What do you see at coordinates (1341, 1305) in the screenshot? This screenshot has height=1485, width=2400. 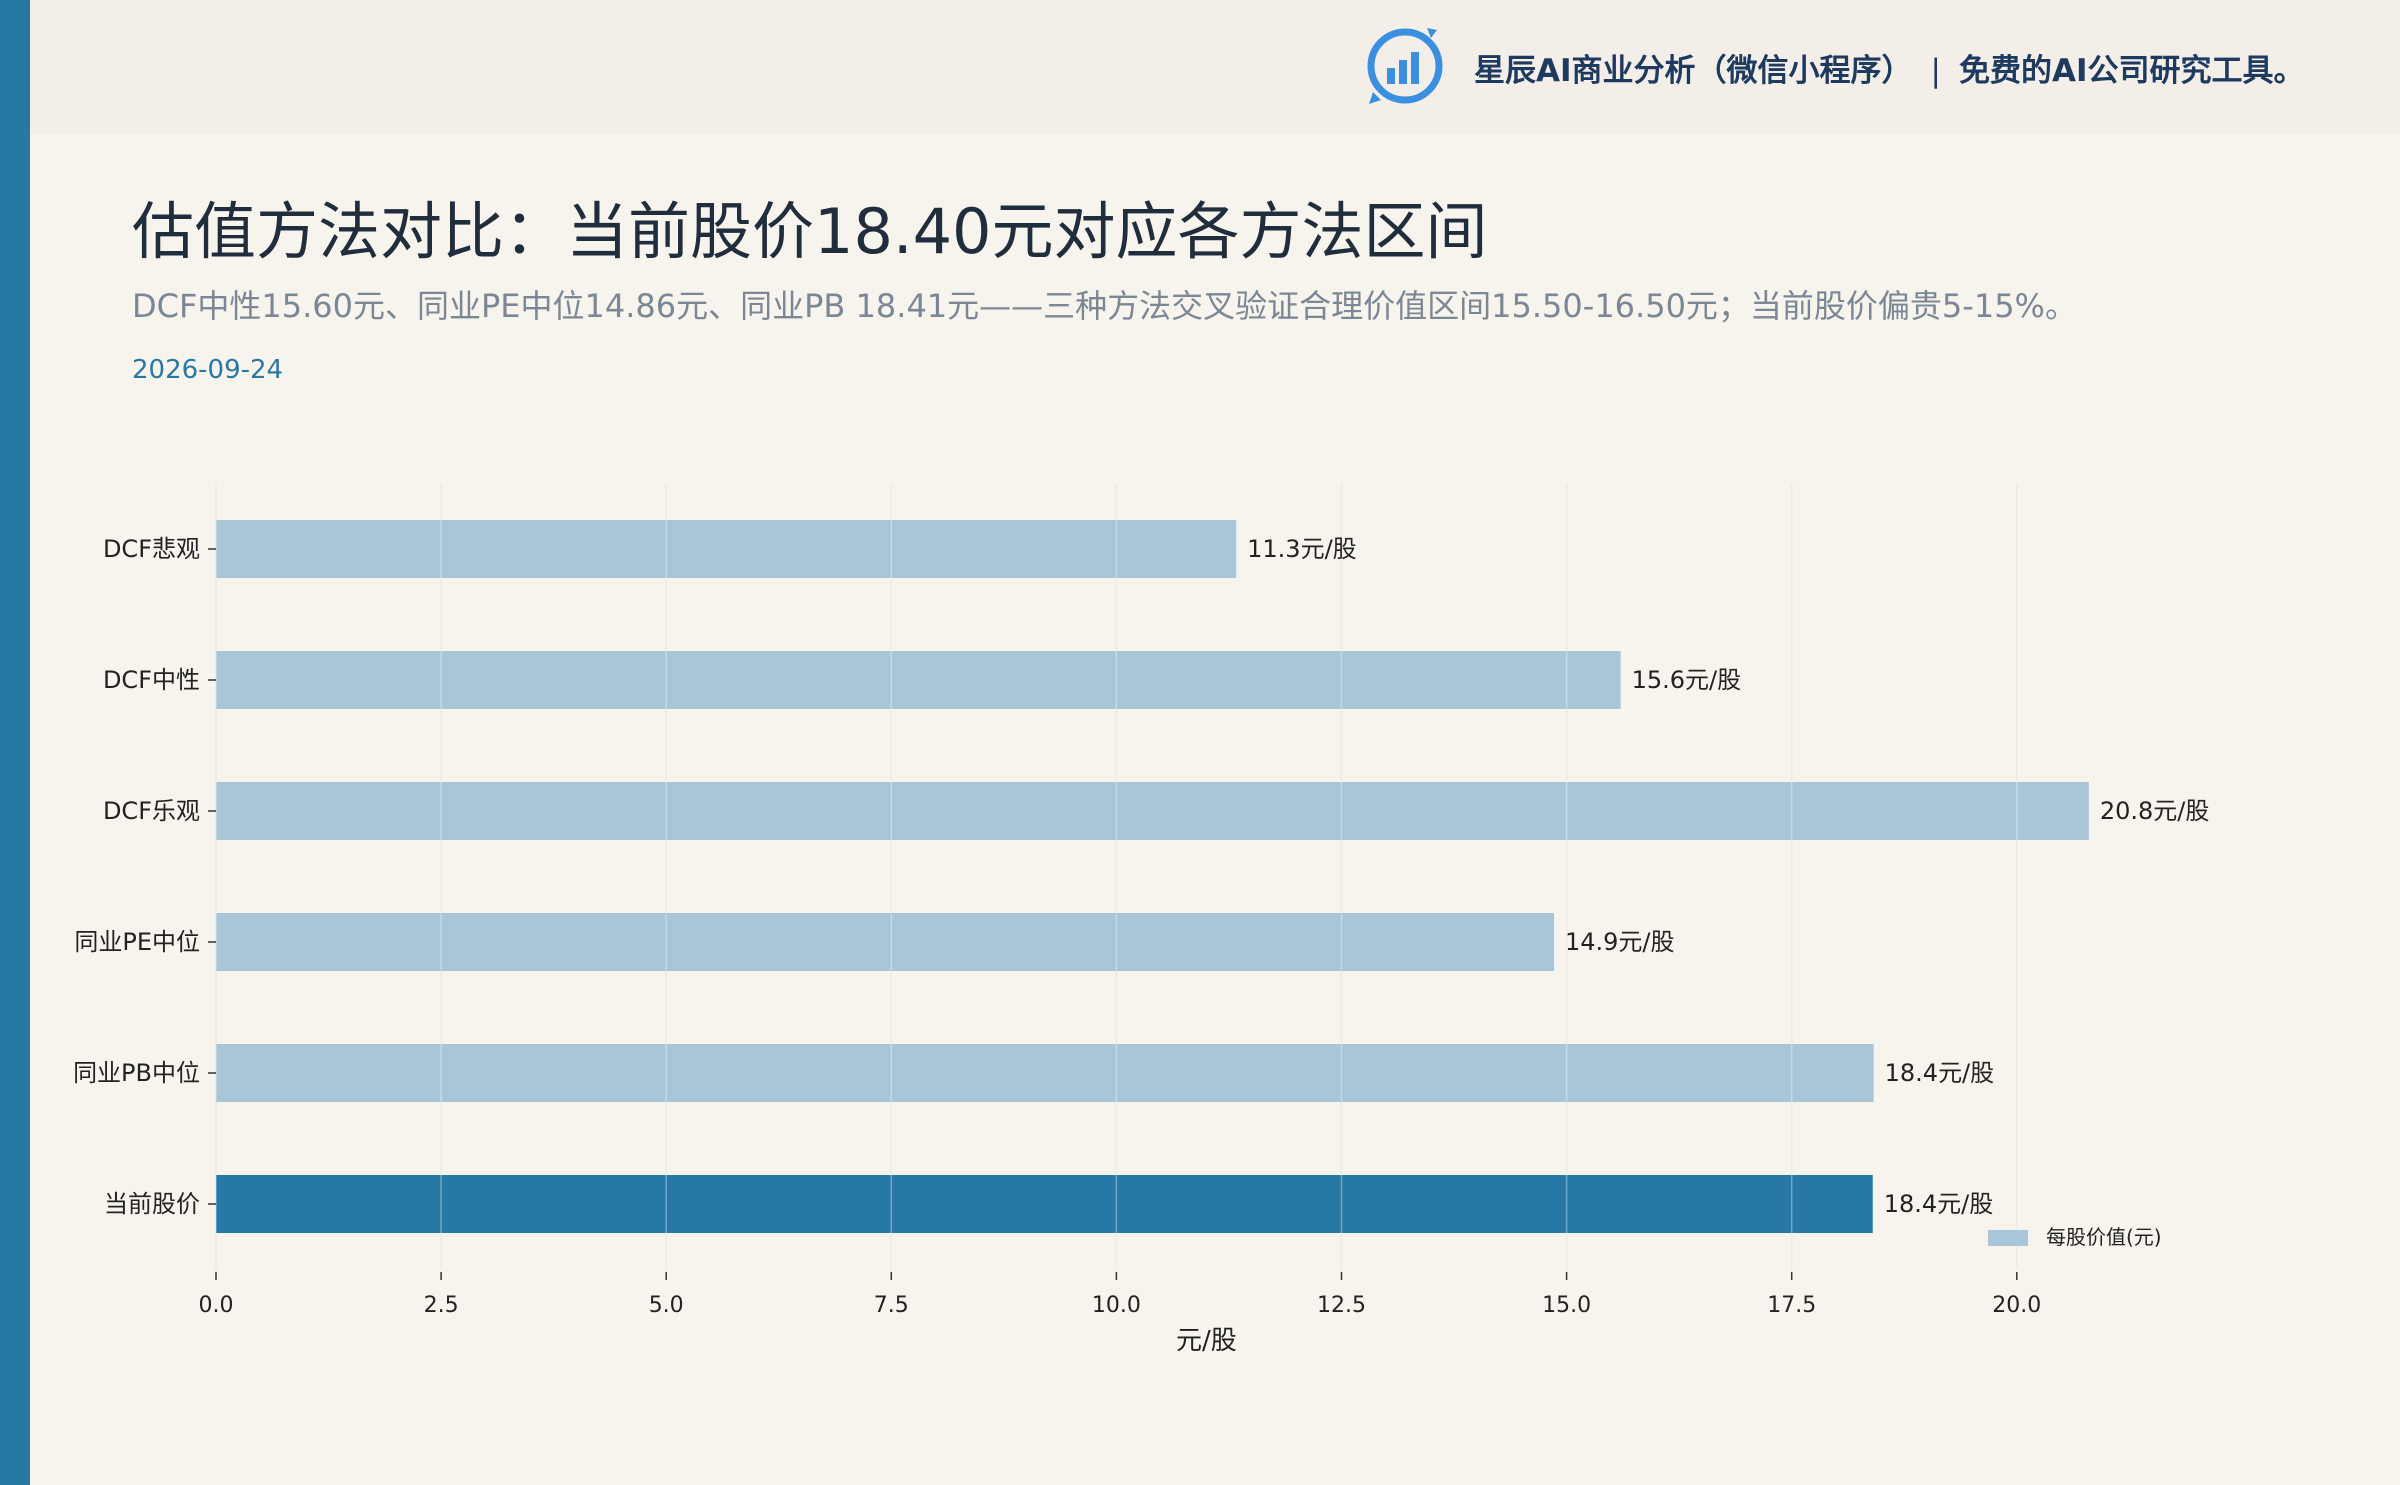 I see `x-tick-label: 12.5` at bounding box center [1341, 1305].